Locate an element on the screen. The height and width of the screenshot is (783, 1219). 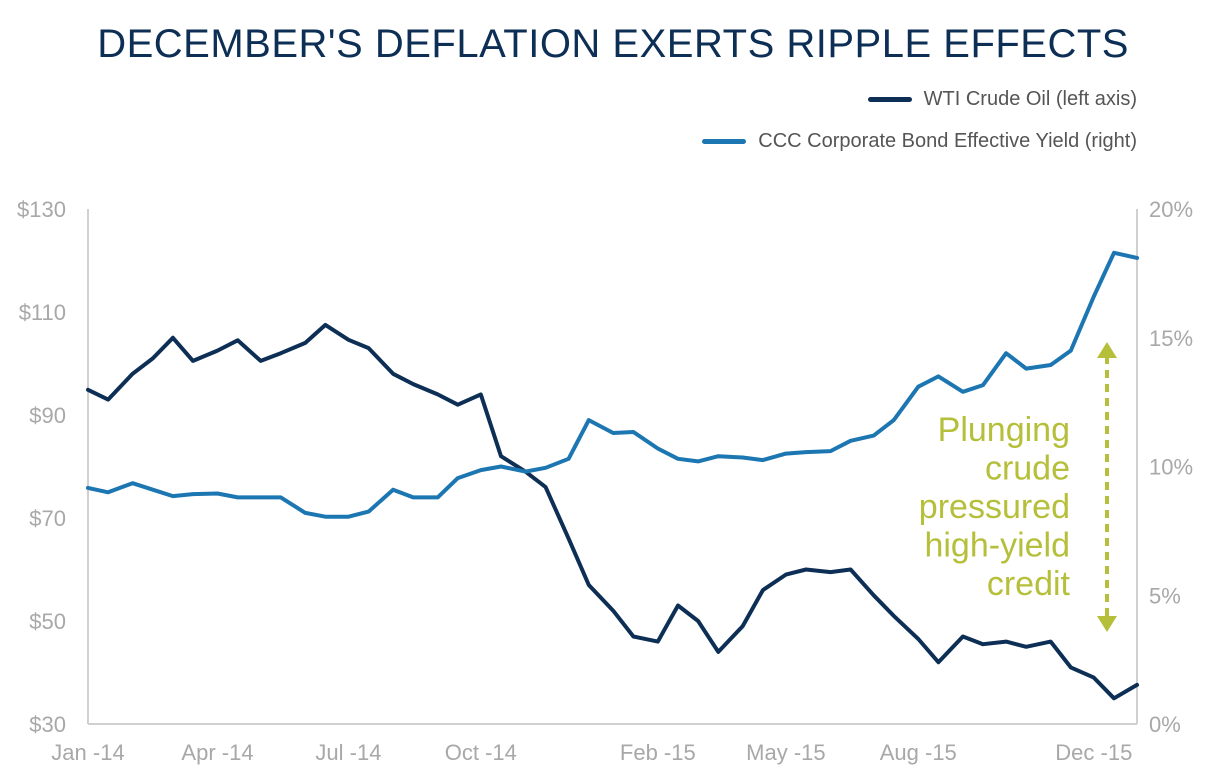
x-tick-label: Jan -14 is located at coordinates (87, 752).